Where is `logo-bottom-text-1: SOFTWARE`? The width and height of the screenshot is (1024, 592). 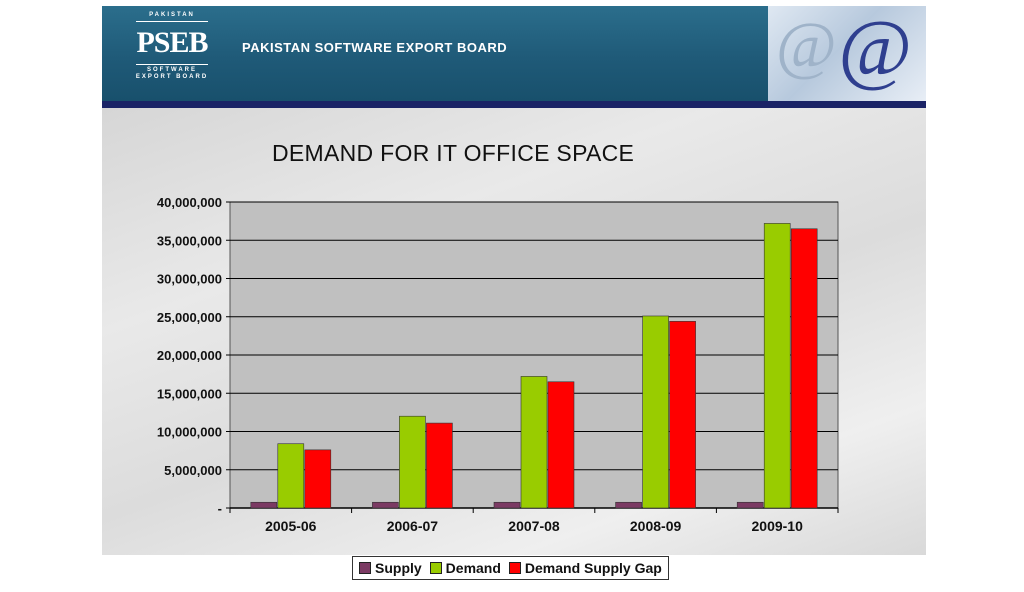 logo-bottom-text-1: SOFTWARE is located at coordinates (172, 70).